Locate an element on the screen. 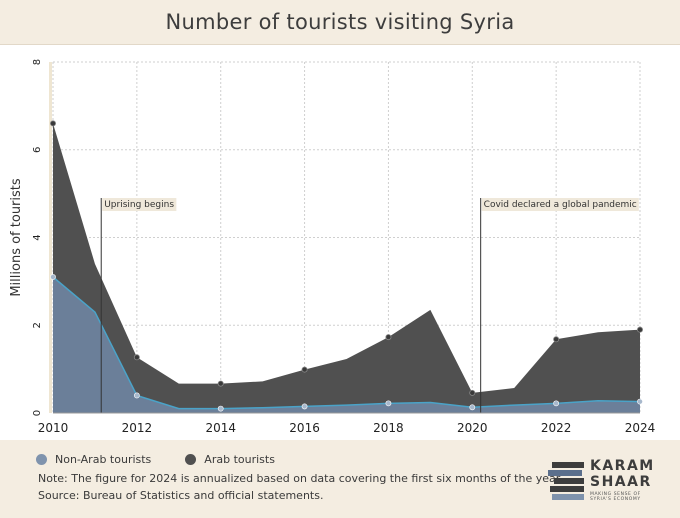  marker-arab-2010 is located at coordinates (53, 123).